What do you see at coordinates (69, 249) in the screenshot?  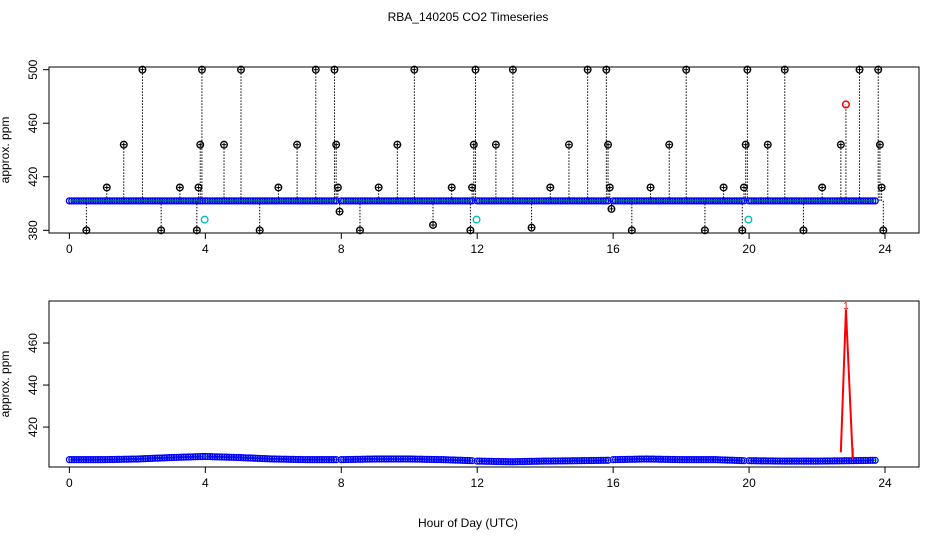 I see `upper-x-tick-label: 0` at bounding box center [69, 249].